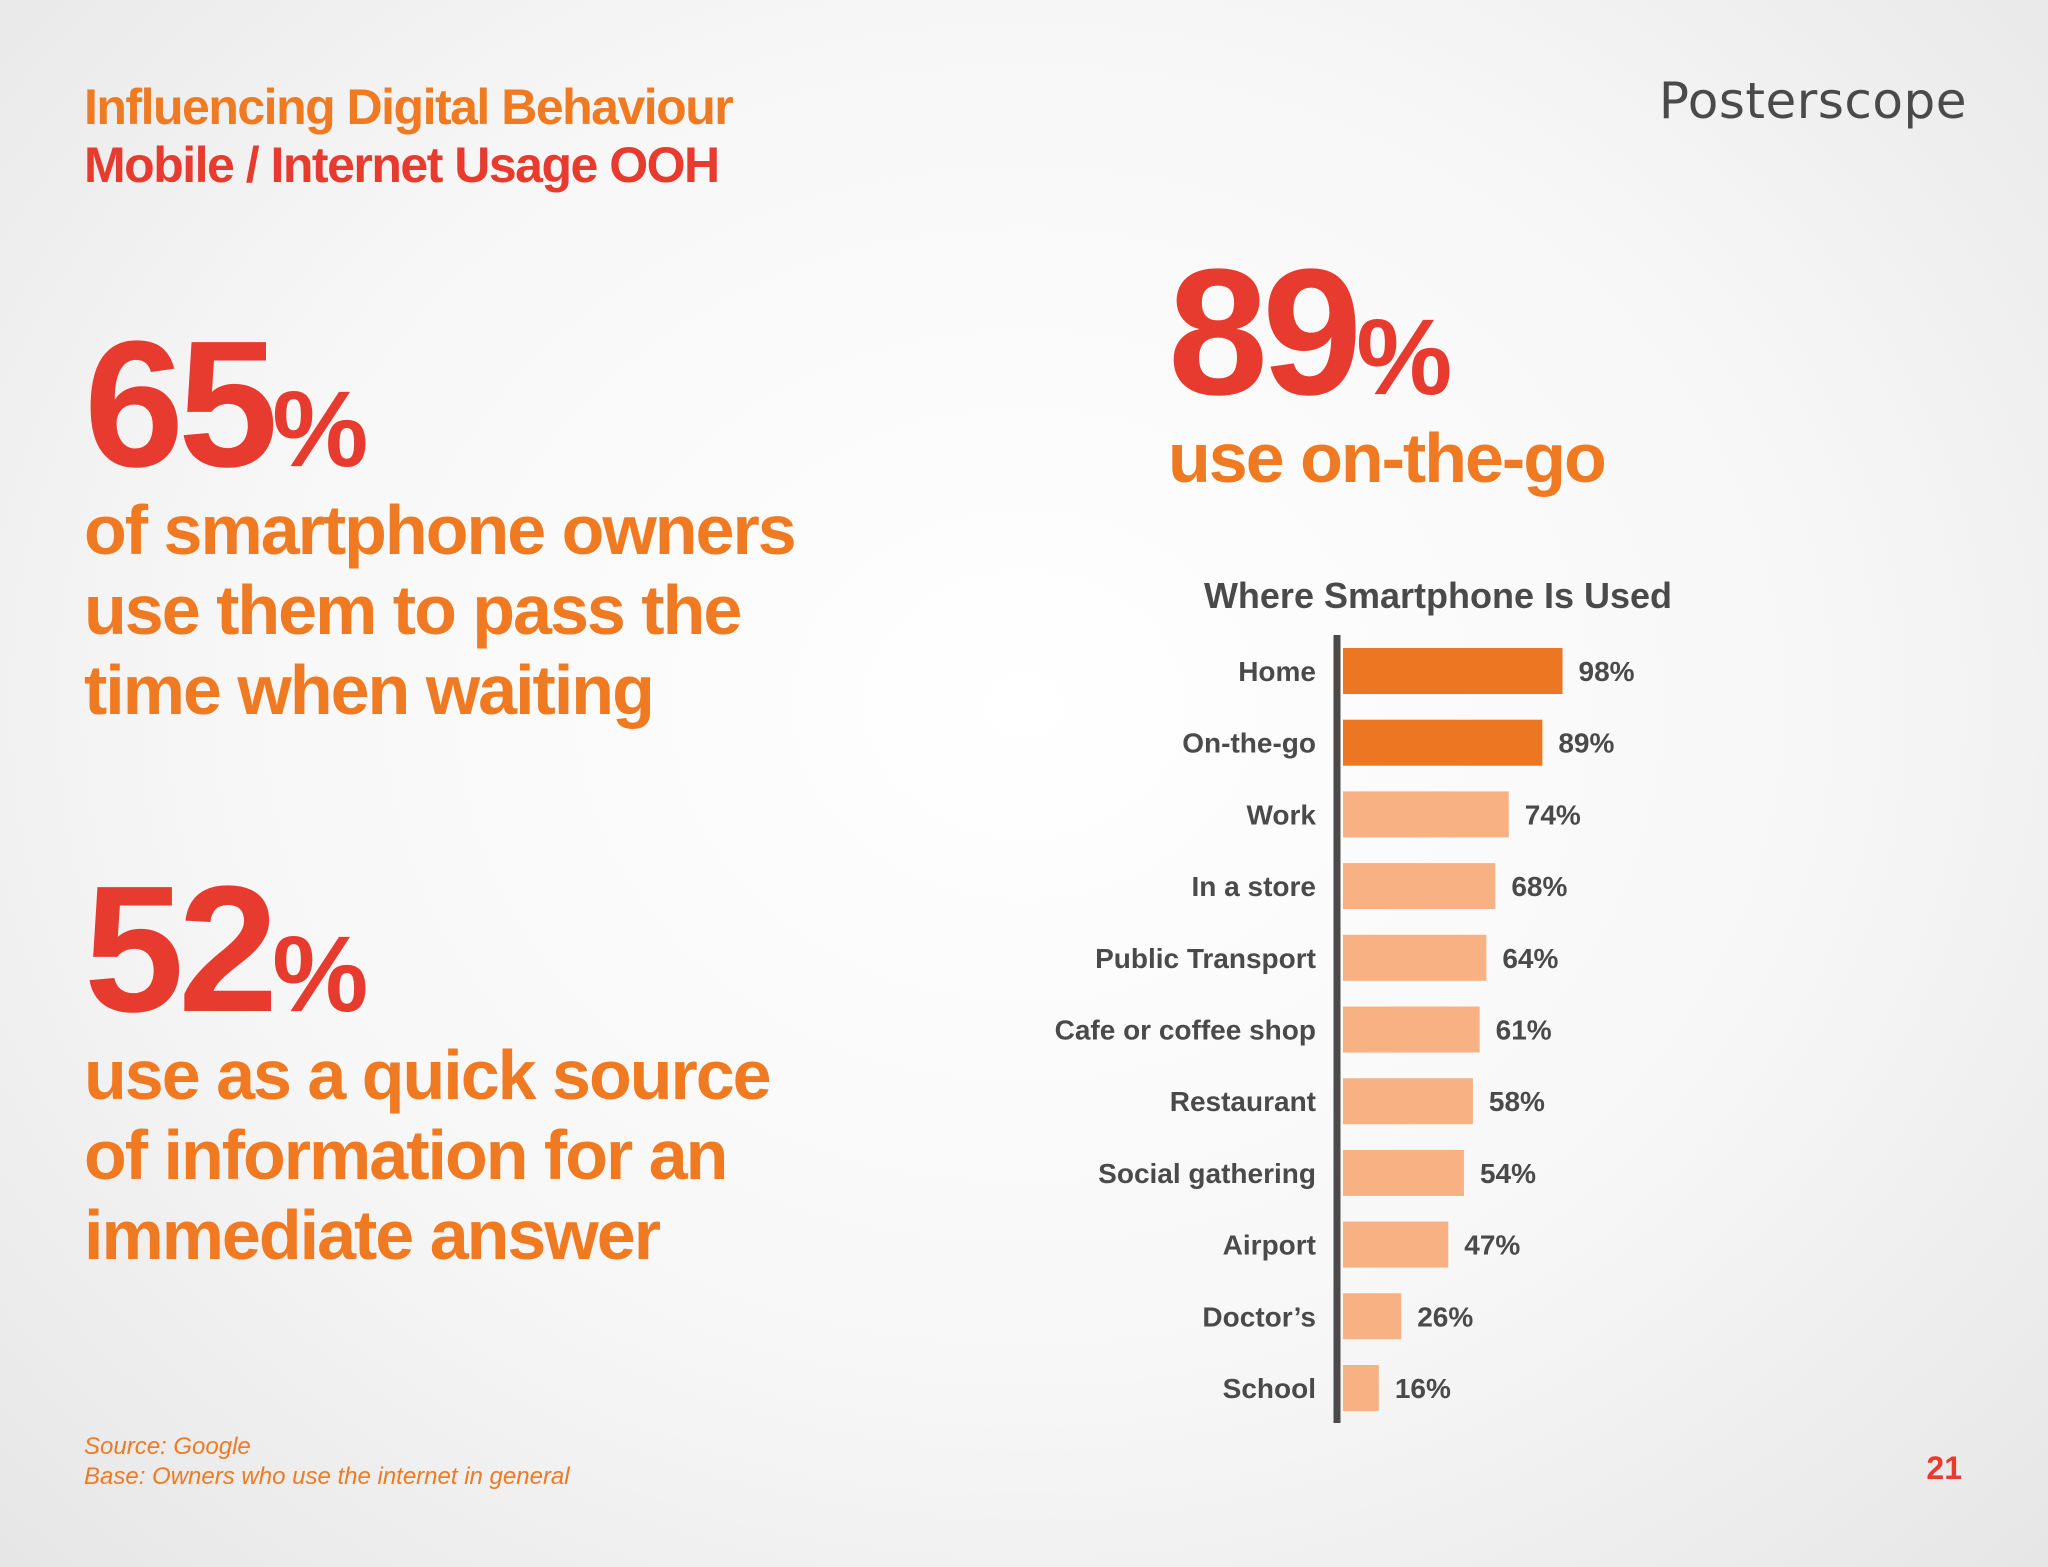  Describe the element at coordinates (1411, 1029) in the screenshot. I see `bar-cafe-or-coffee-shop` at that location.